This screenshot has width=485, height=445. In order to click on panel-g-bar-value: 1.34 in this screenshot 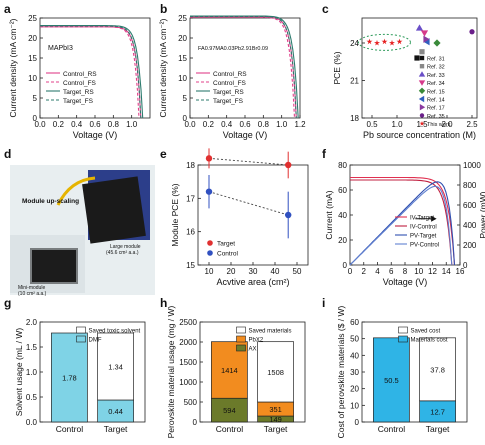, I will do `click(115, 367)`.